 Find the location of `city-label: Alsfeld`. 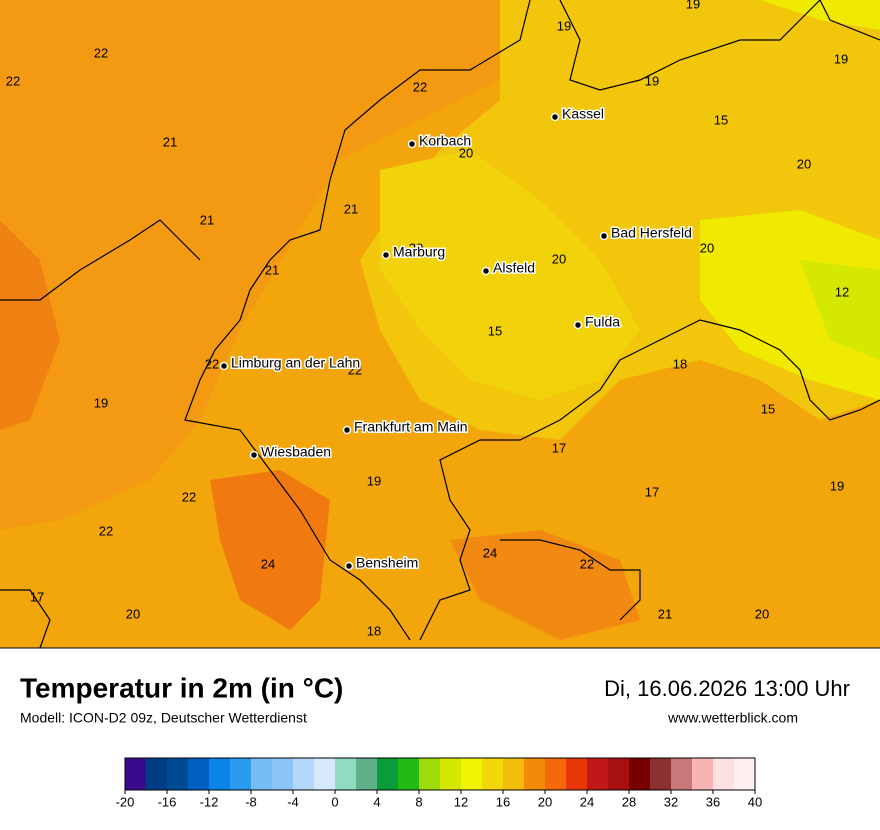

city-label: Alsfeld is located at coordinates (514, 268).